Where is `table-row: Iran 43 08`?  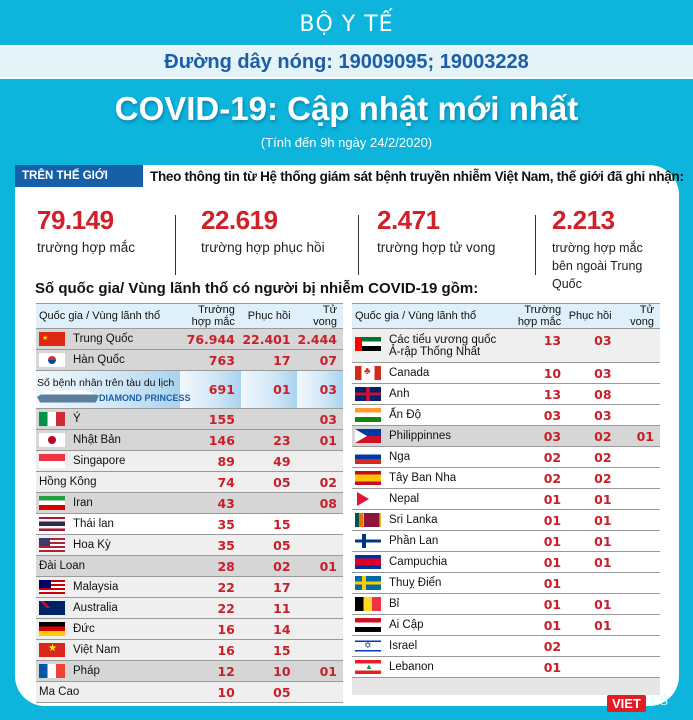
table-row: Iran 43 08 is located at coordinates (189, 503).